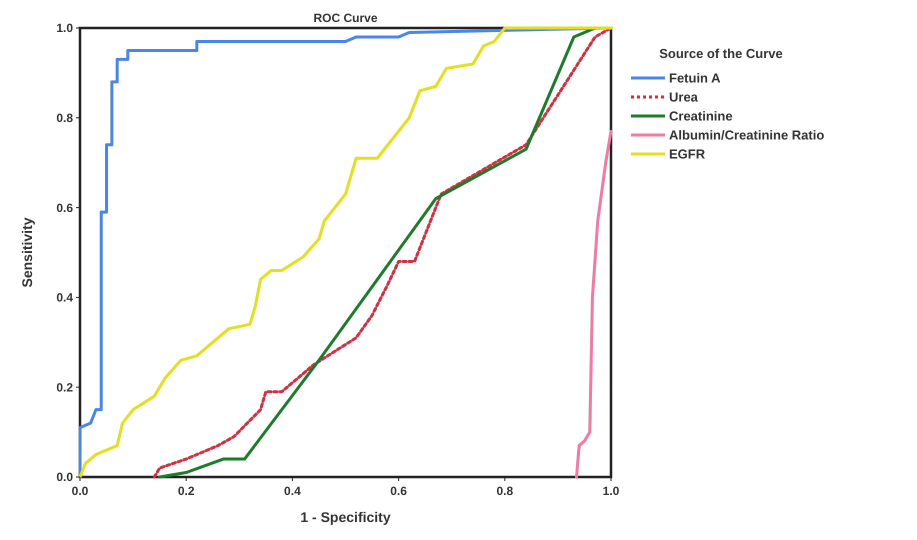 Image resolution: width=917 pixels, height=540 pixels. Describe the element at coordinates (65, 28) in the screenshot. I see `y-tick-label: 1.0` at that location.